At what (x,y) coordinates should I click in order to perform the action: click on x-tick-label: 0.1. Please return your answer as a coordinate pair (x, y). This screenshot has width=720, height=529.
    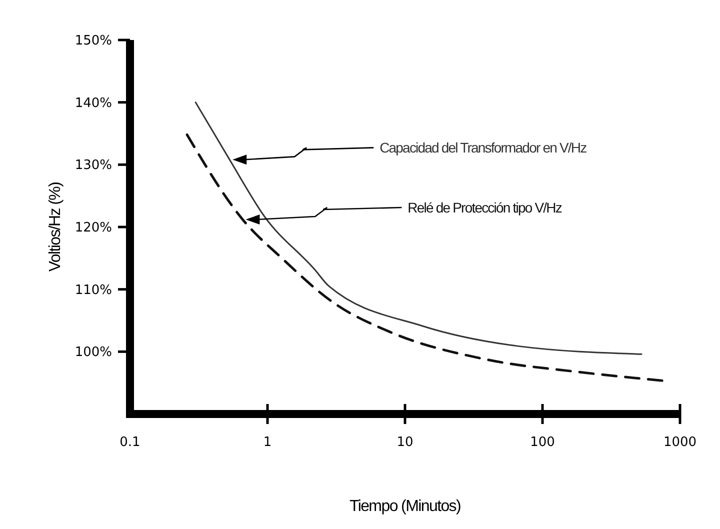
    Looking at the image, I should click on (130, 442).